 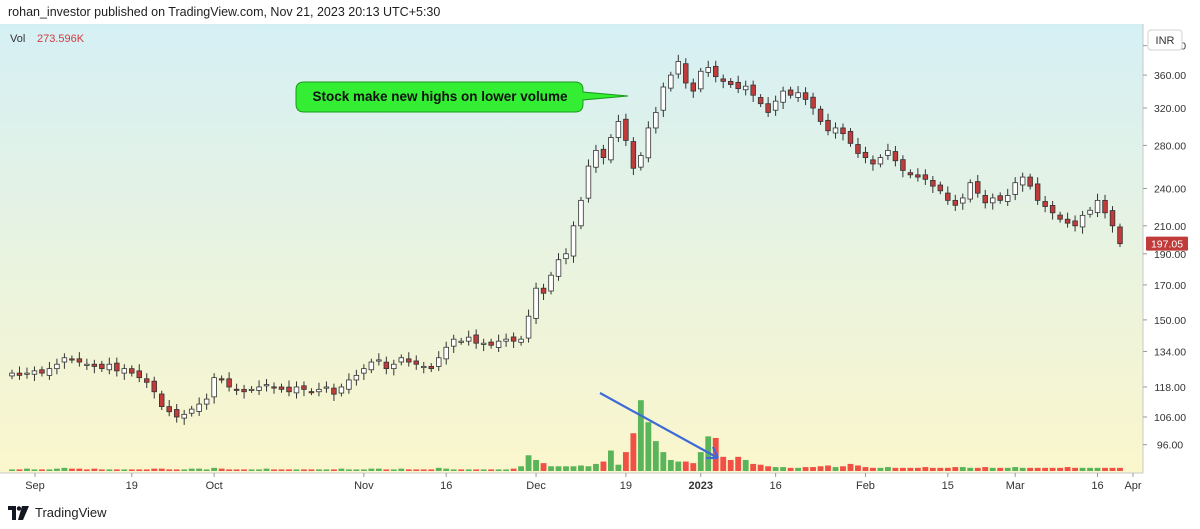 I want to click on time-tick-label: Mar, so click(x=1015, y=486).